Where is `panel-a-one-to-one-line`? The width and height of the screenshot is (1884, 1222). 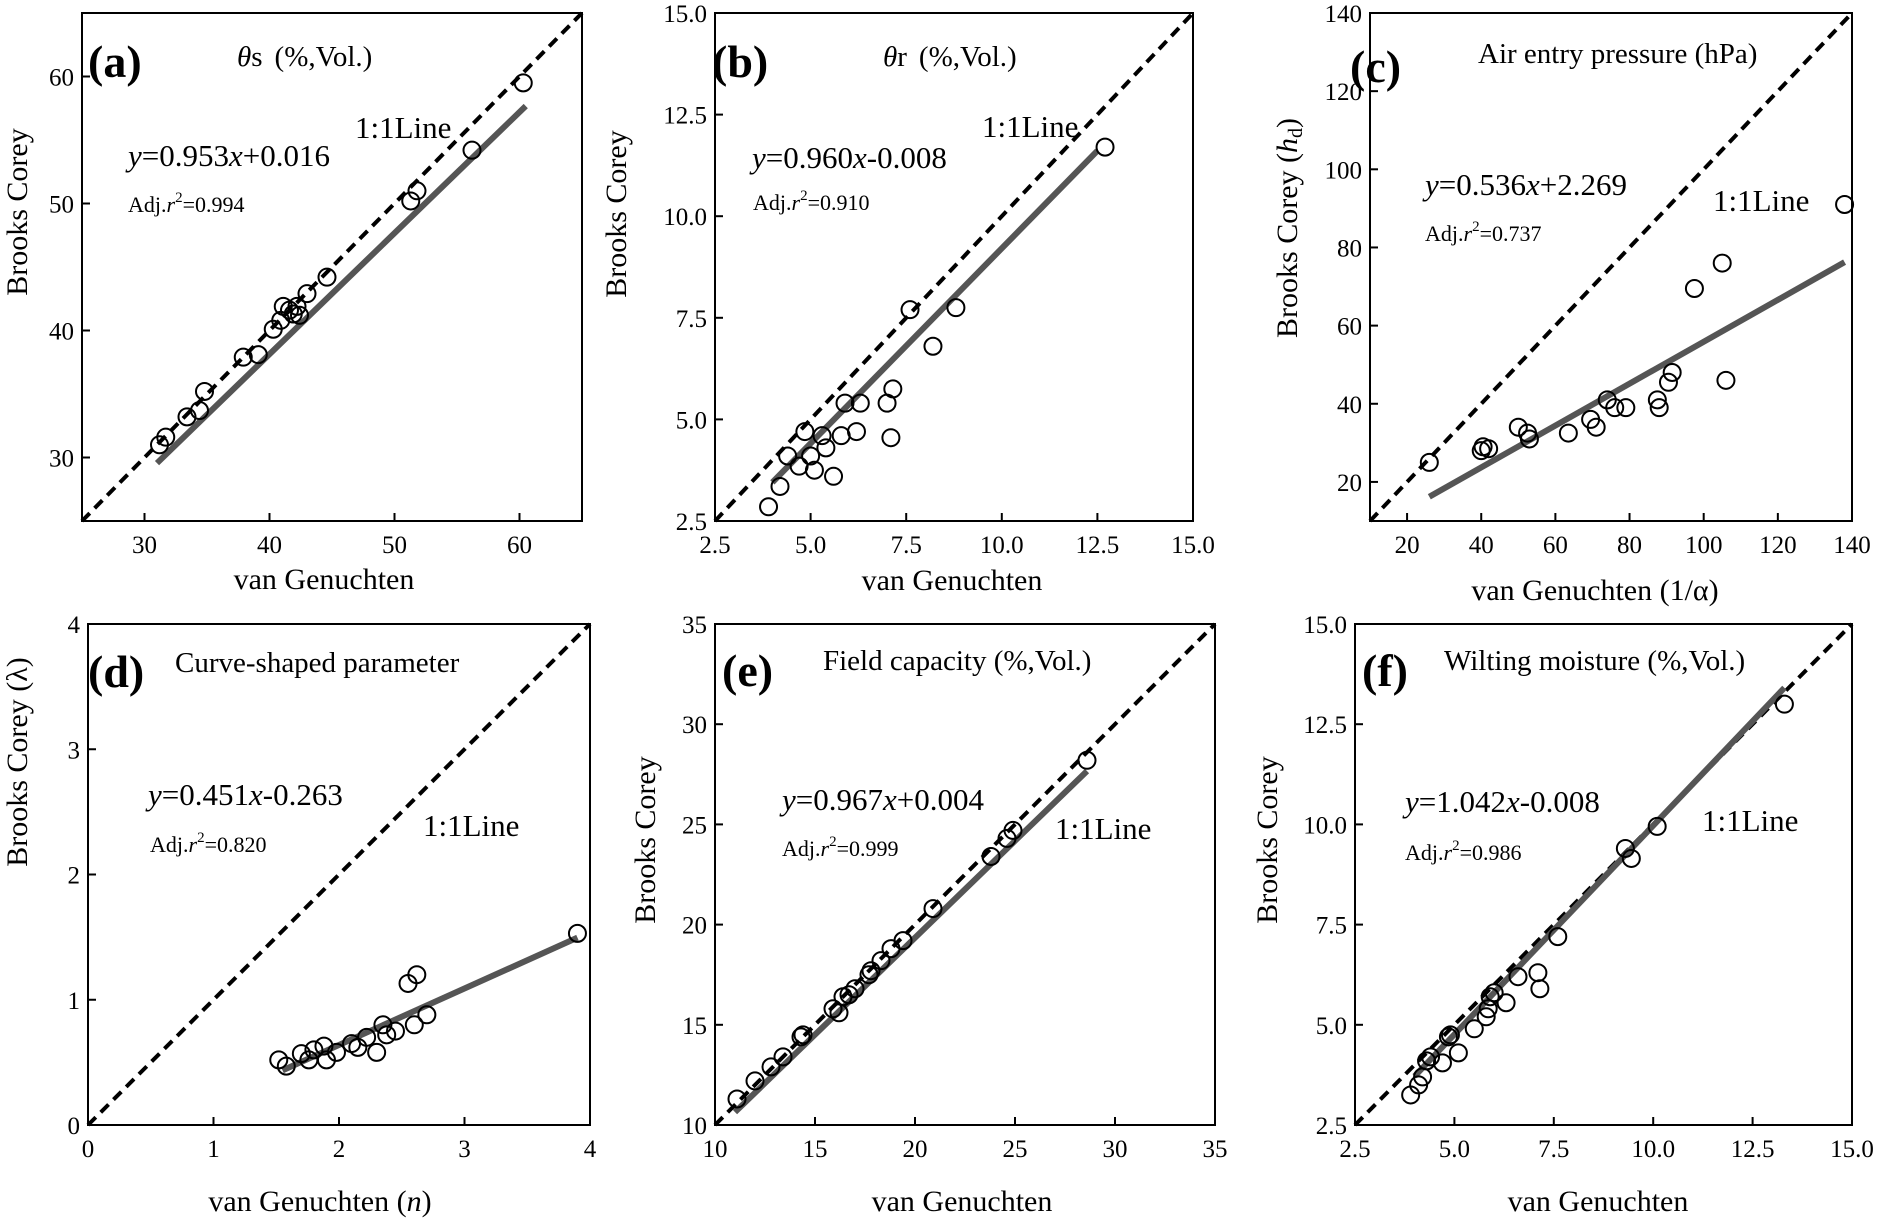
panel-a-one-to-one-line is located at coordinates (332, 267).